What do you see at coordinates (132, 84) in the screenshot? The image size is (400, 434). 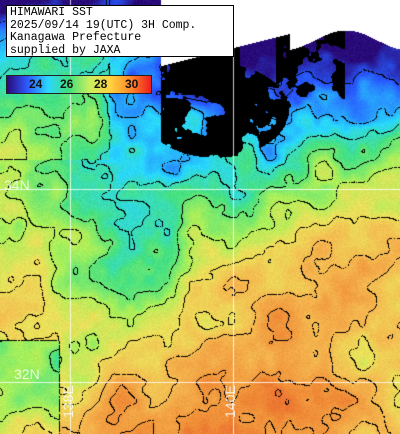 I see `legend-tick-30: 30` at bounding box center [132, 84].